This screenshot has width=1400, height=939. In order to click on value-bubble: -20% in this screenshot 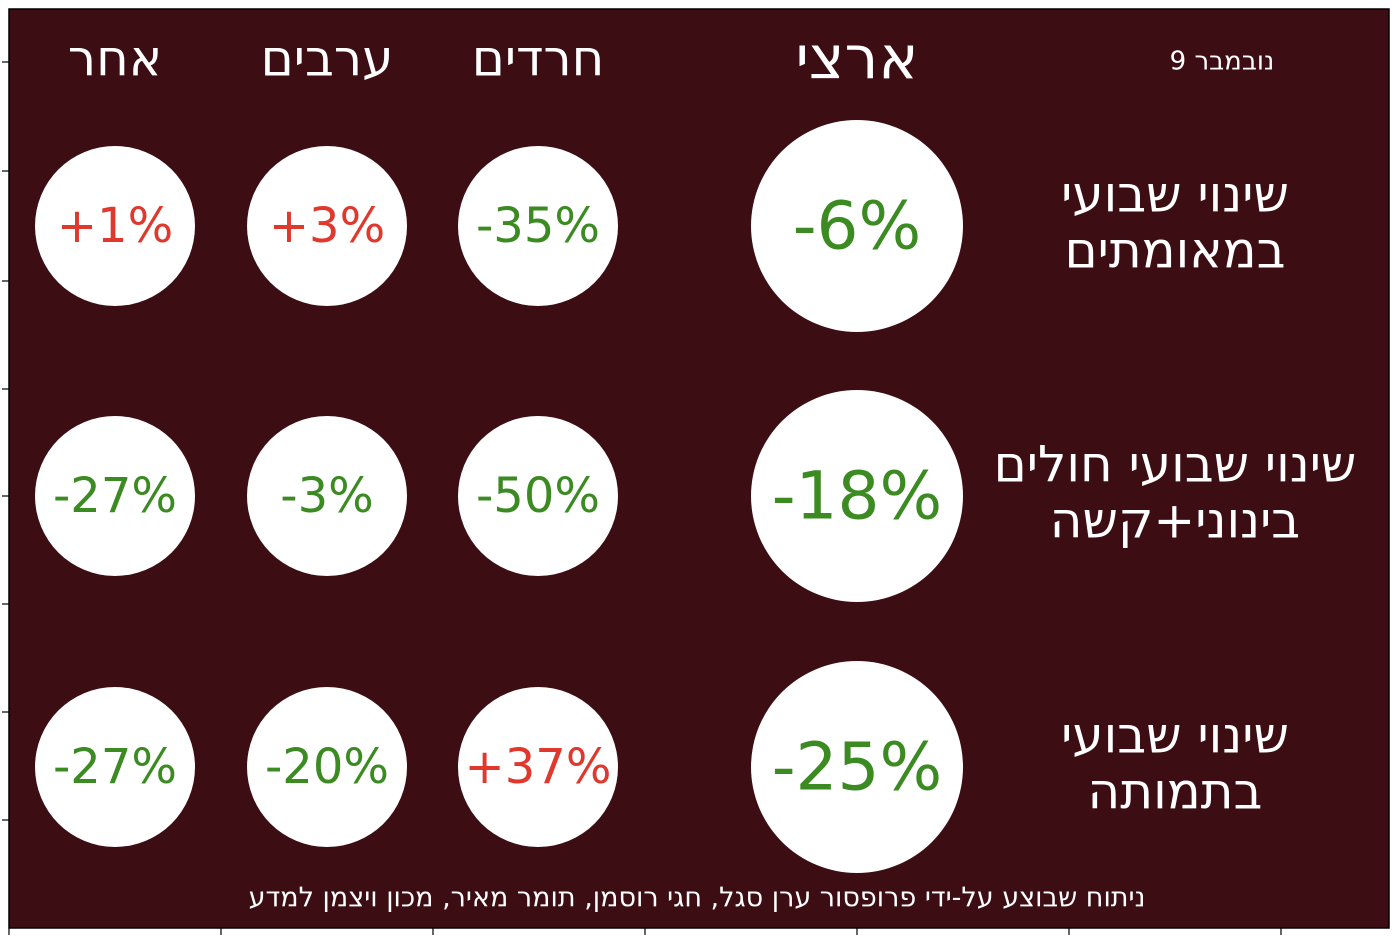, I will do `click(327, 767)`.